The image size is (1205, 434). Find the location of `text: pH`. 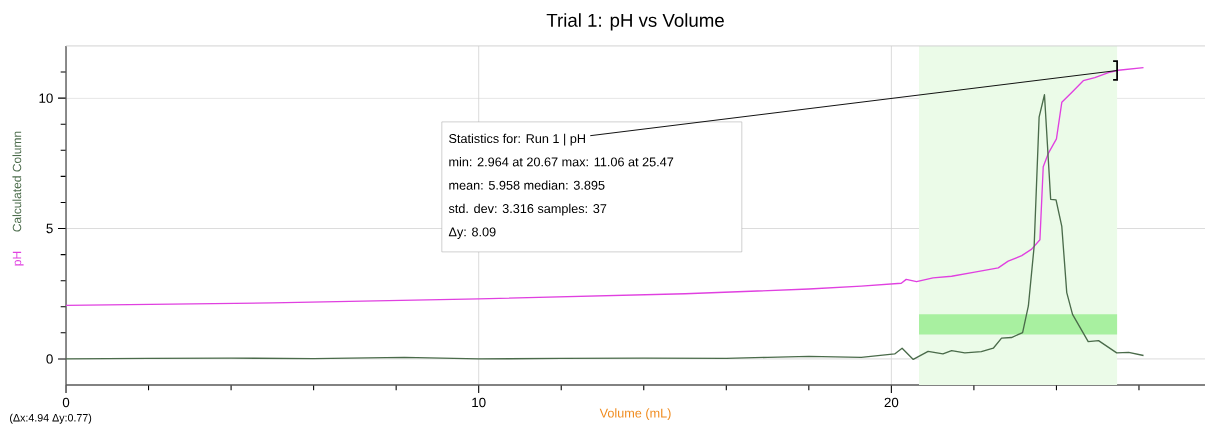

text: pH is located at coordinates (18, 258).